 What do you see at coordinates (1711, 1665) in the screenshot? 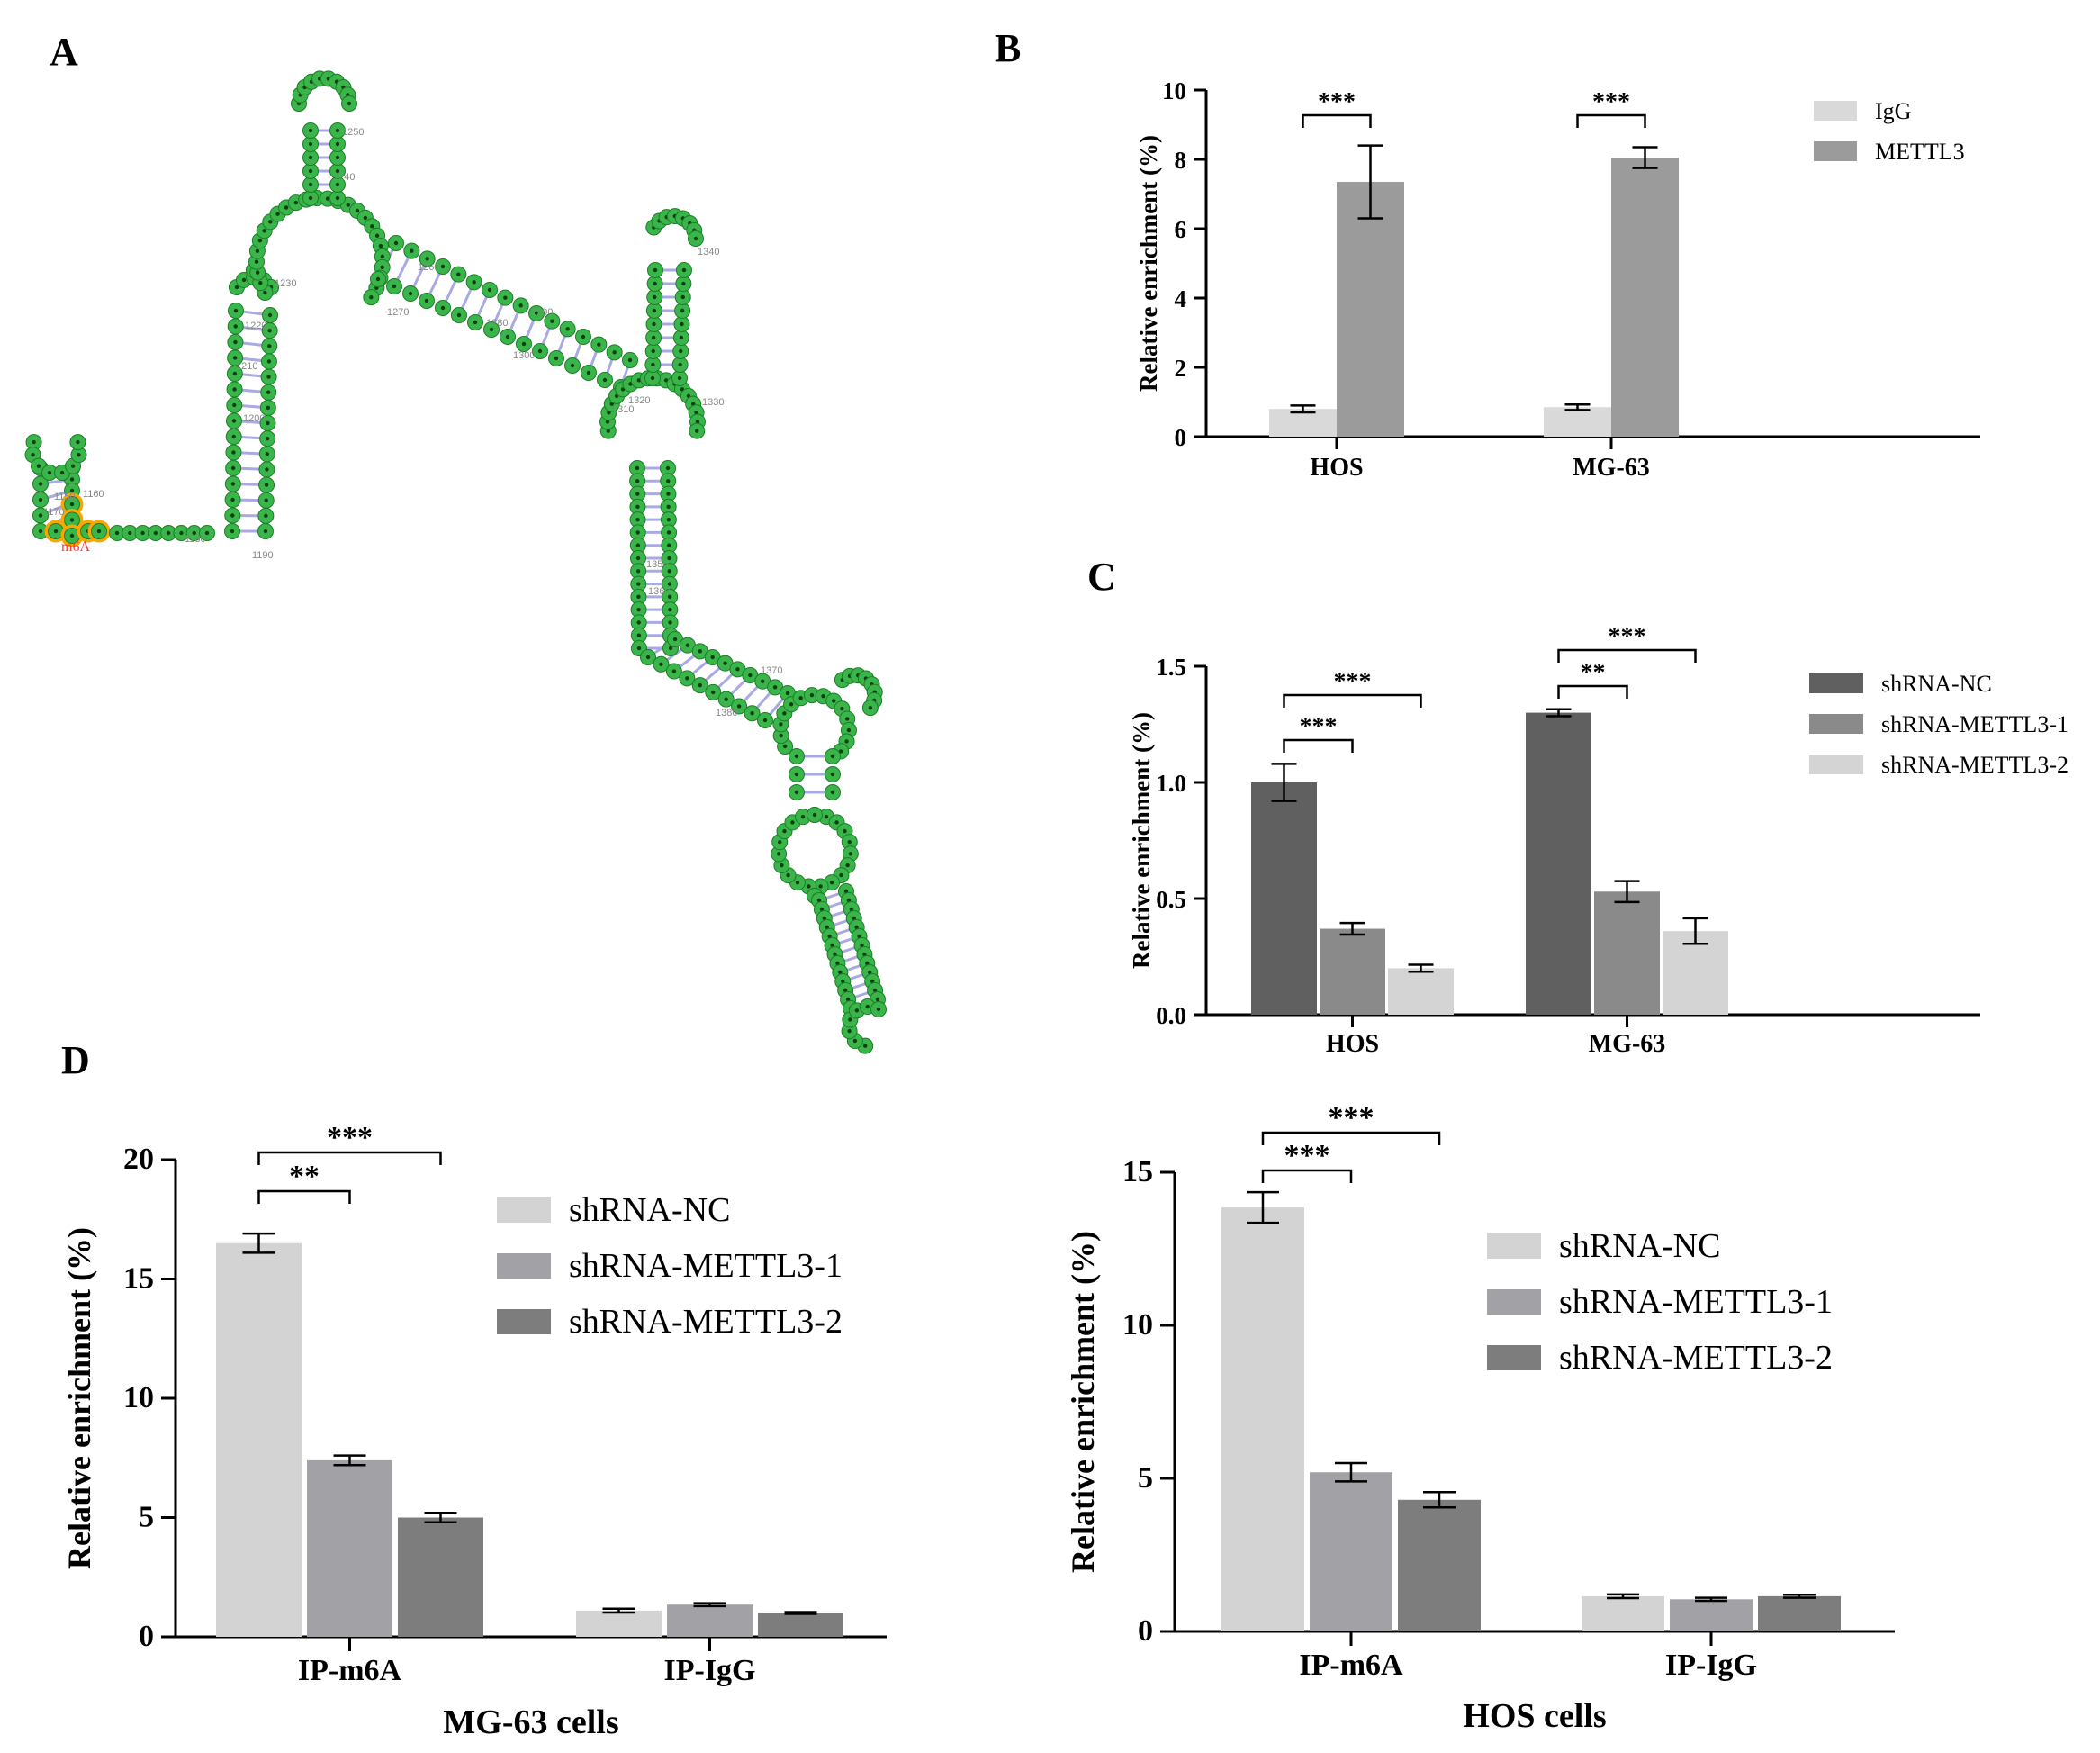
I see `x-tick-label: IP-IgG` at bounding box center [1711, 1665].